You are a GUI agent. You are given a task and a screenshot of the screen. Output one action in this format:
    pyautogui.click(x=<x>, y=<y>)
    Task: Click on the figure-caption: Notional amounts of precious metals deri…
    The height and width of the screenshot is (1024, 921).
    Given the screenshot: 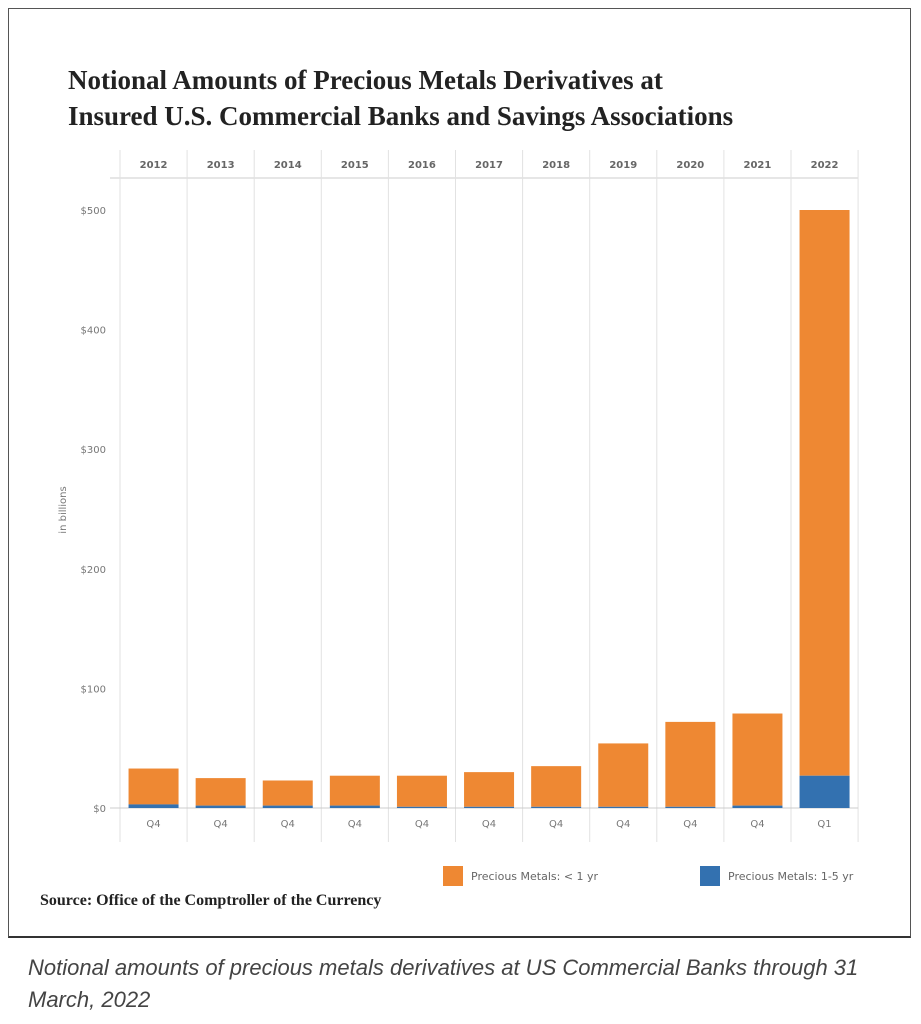 What is the action you would take?
    pyautogui.click(x=443, y=983)
    